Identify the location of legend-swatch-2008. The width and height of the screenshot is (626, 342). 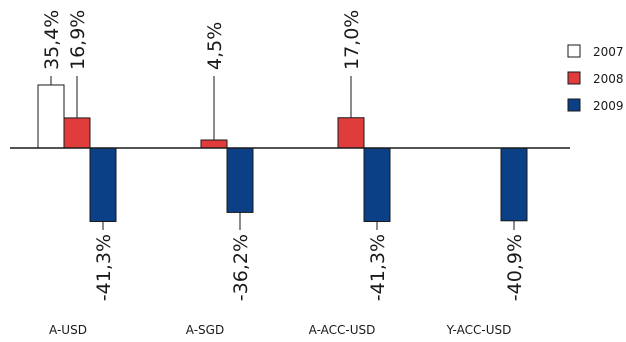
(574, 78).